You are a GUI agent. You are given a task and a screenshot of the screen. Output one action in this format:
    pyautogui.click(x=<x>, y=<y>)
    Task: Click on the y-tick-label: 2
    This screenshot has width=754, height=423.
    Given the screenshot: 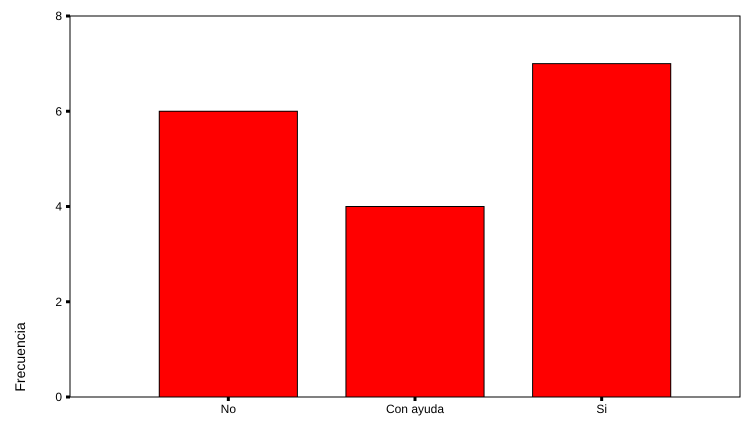 What is the action you would take?
    pyautogui.click(x=58, y=301)
    